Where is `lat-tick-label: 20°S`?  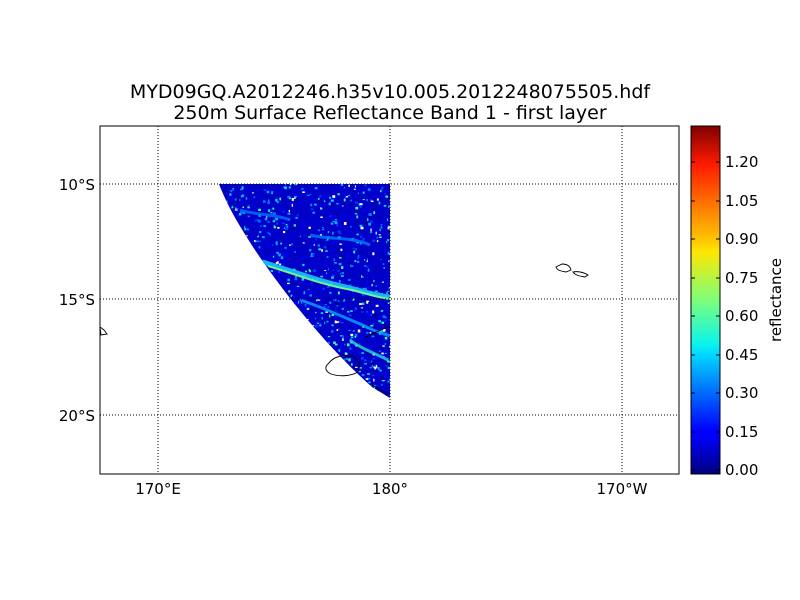
lat-tick-label: 20°S is located at coordinates (77, 416).